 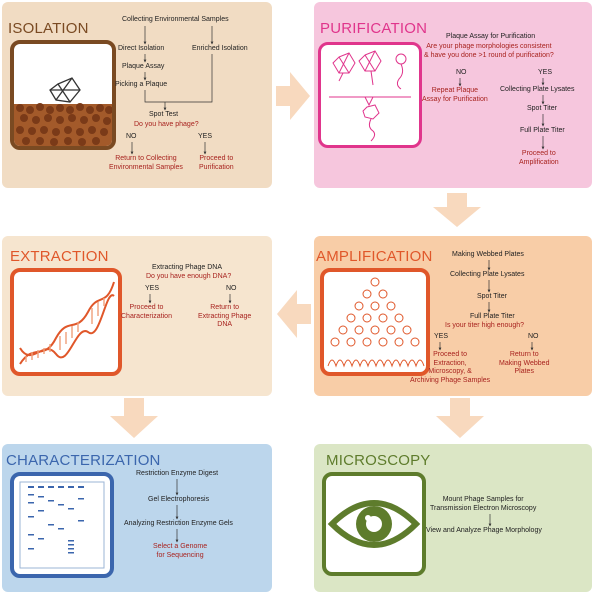 What do you see at coordinates (545, 72) in the screenshot?
I see `purification-yes-label: YES` at bounding box center [545, 72].